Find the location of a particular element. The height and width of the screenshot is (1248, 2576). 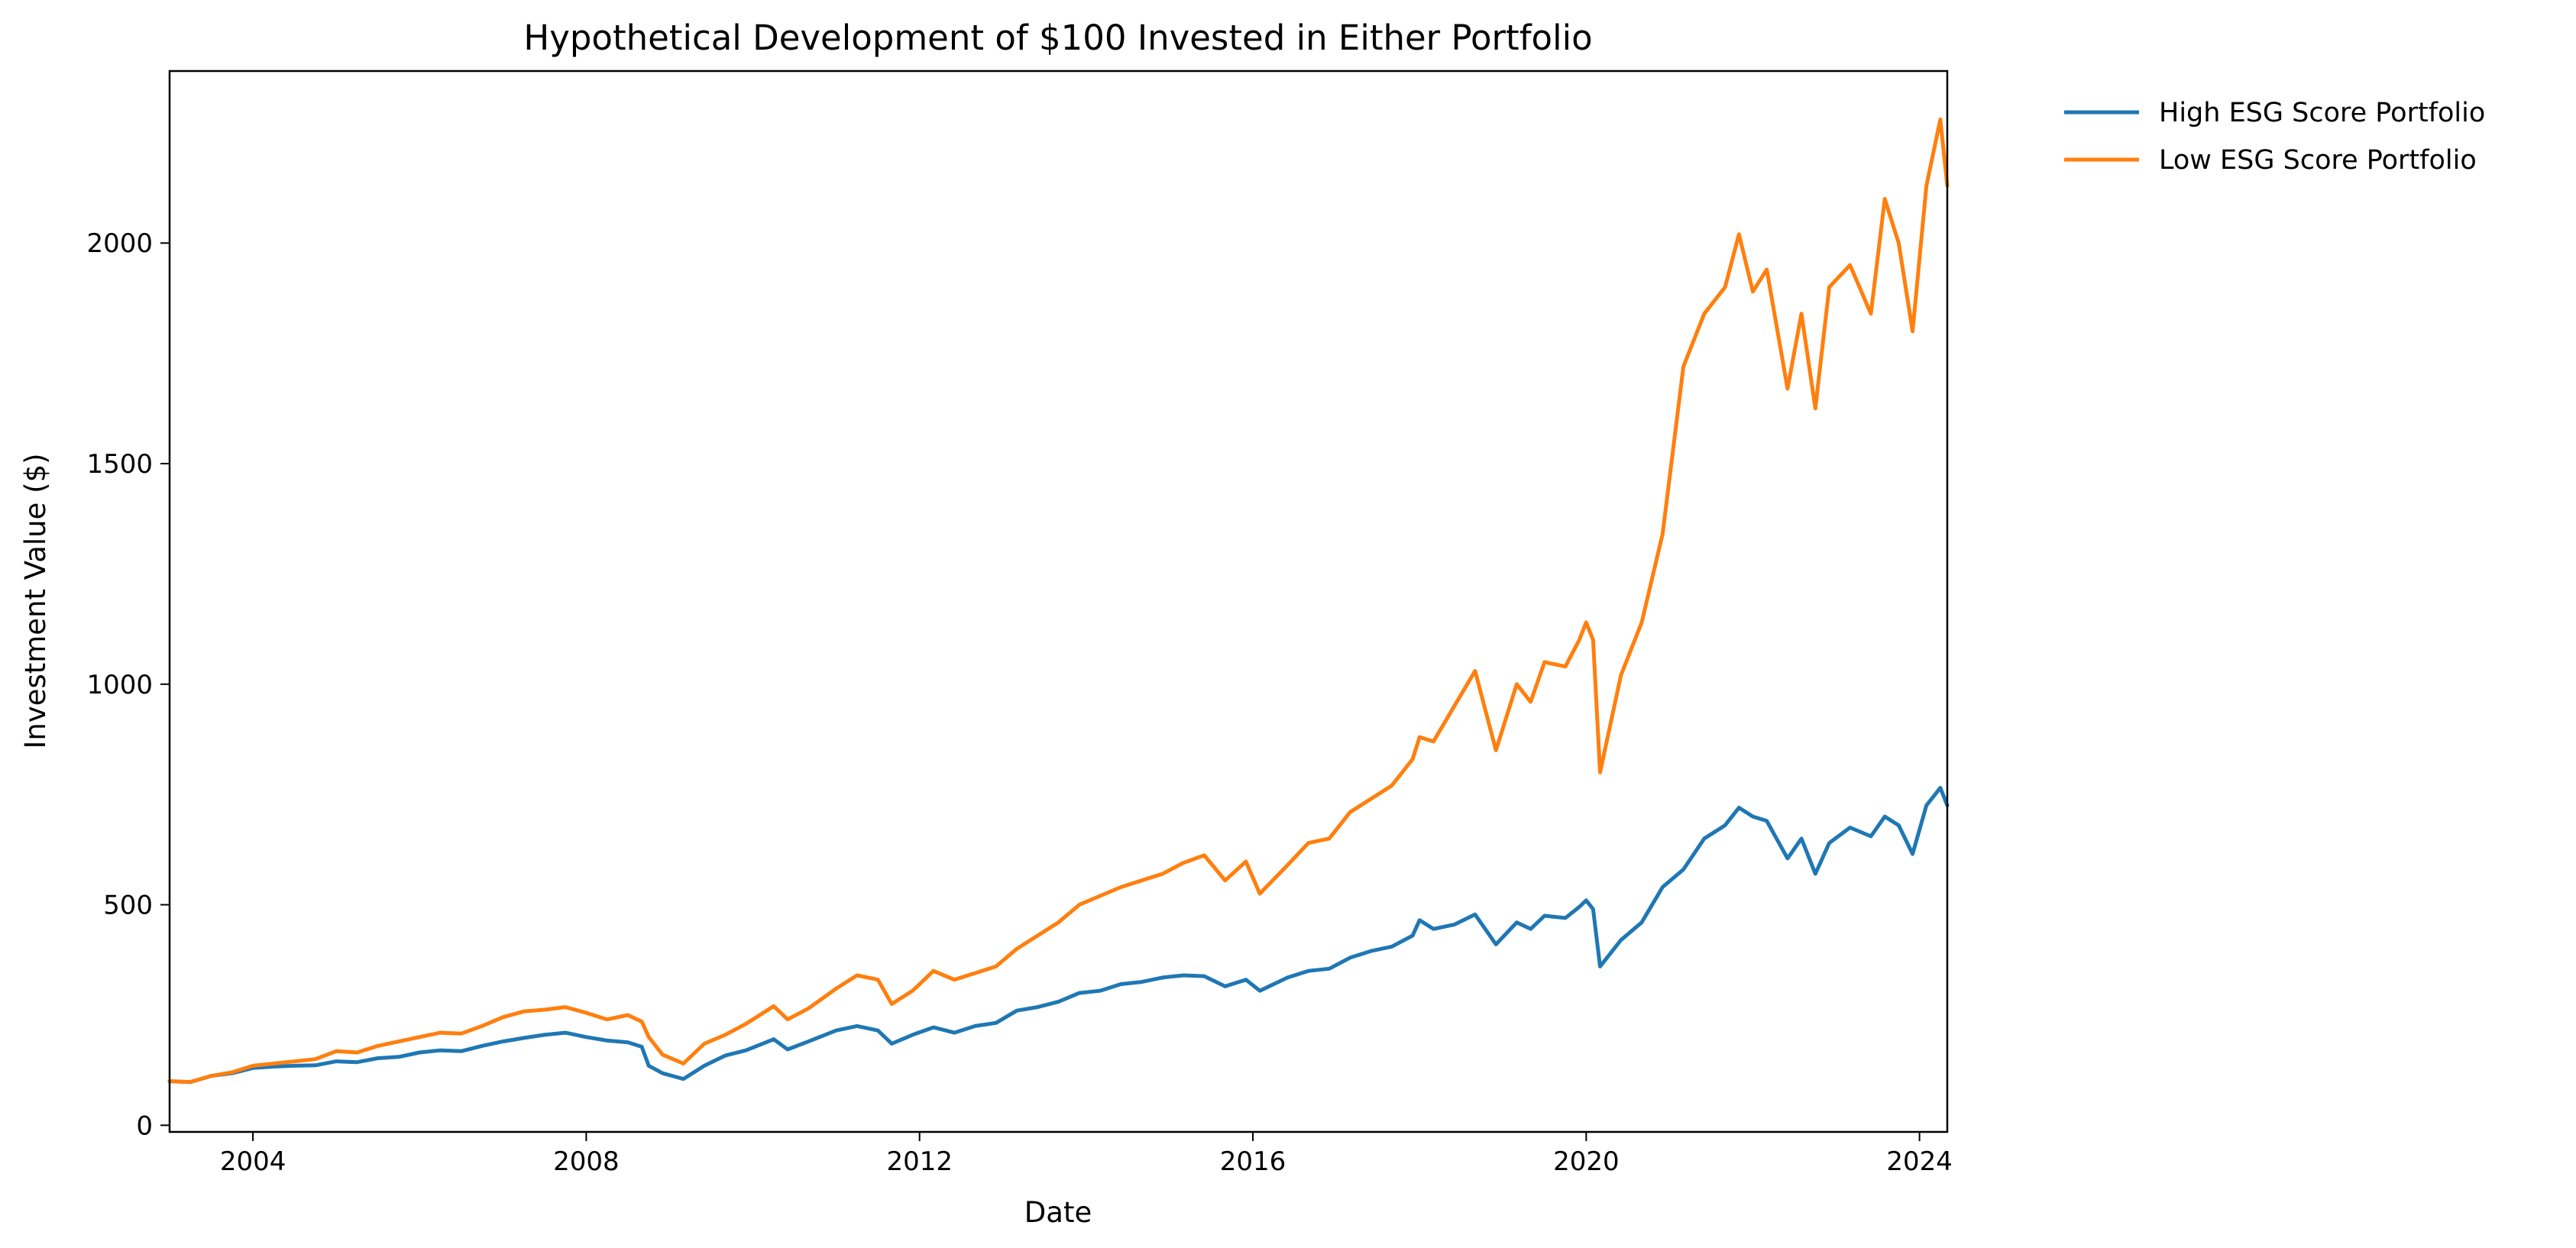

x-axis-title: Date is located at coordinates (1058, 1212).